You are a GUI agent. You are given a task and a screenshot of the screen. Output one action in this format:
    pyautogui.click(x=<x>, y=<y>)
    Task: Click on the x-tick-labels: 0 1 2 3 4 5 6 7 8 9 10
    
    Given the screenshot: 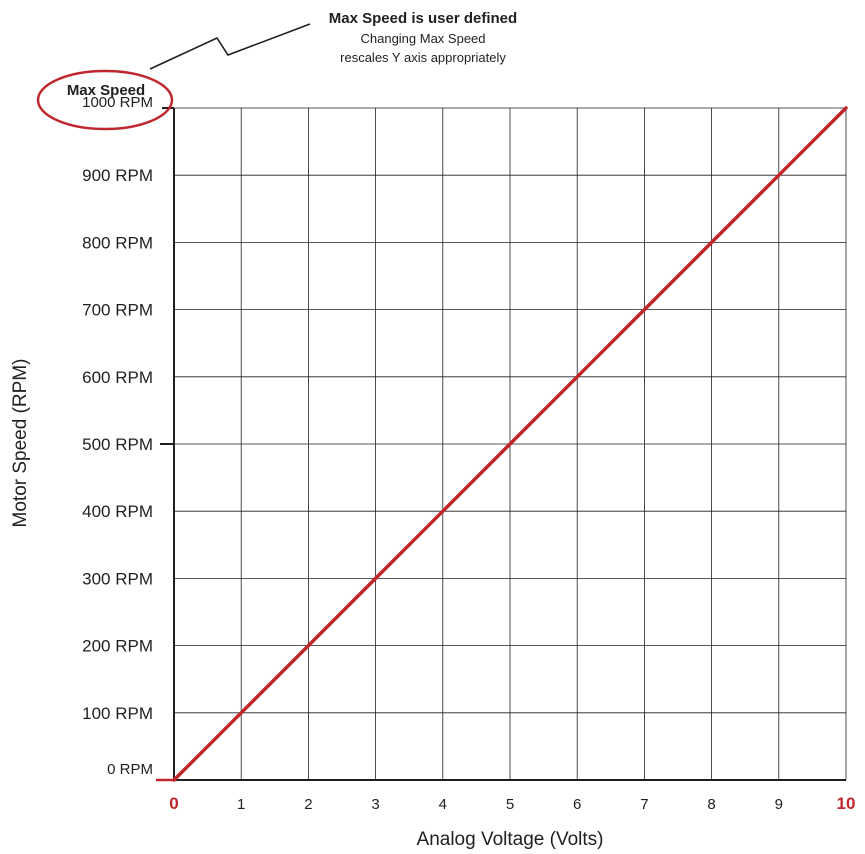 What is the action you would take?
    pyautogui.click(x=512, y=803)
    